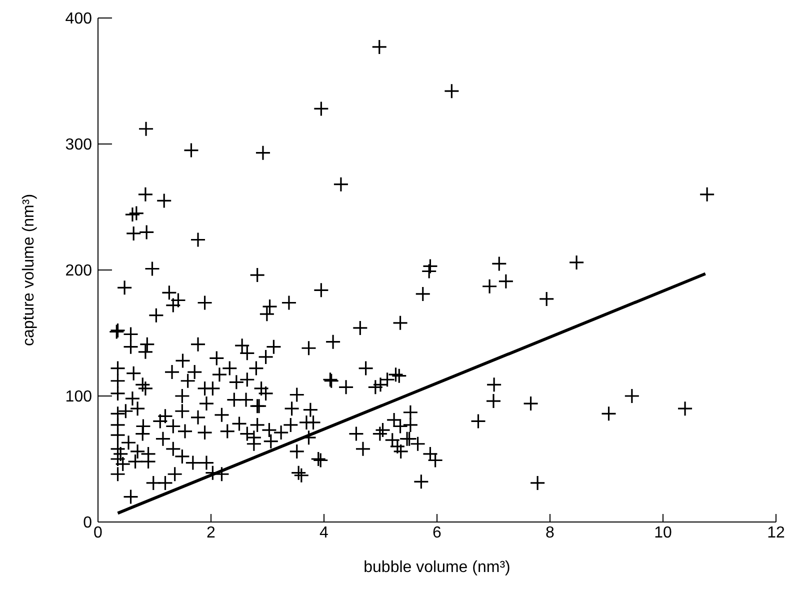 The height and width of the screenshot is (600, 796). I want to click on x-tick-label: 2, so click(211, 533).